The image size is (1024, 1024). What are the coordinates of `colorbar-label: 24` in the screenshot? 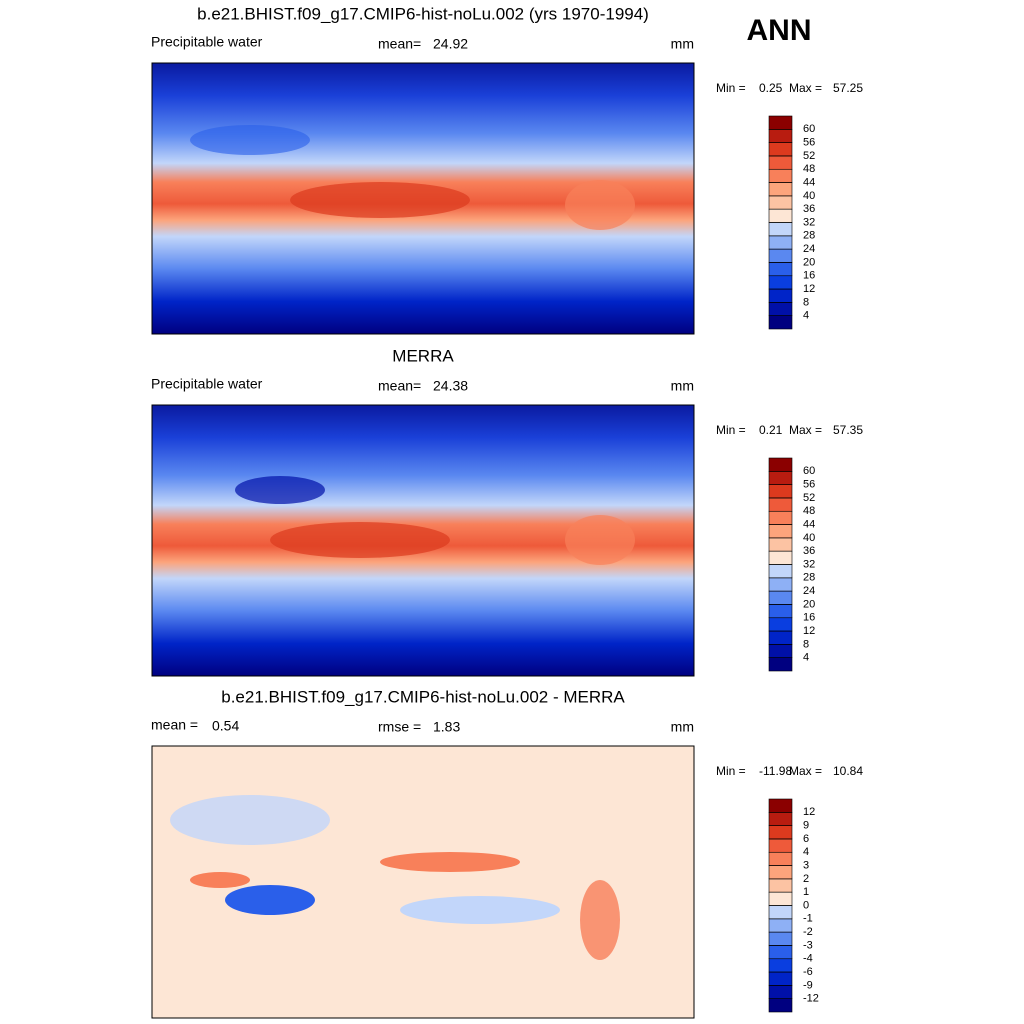 It's located at (809, 249).